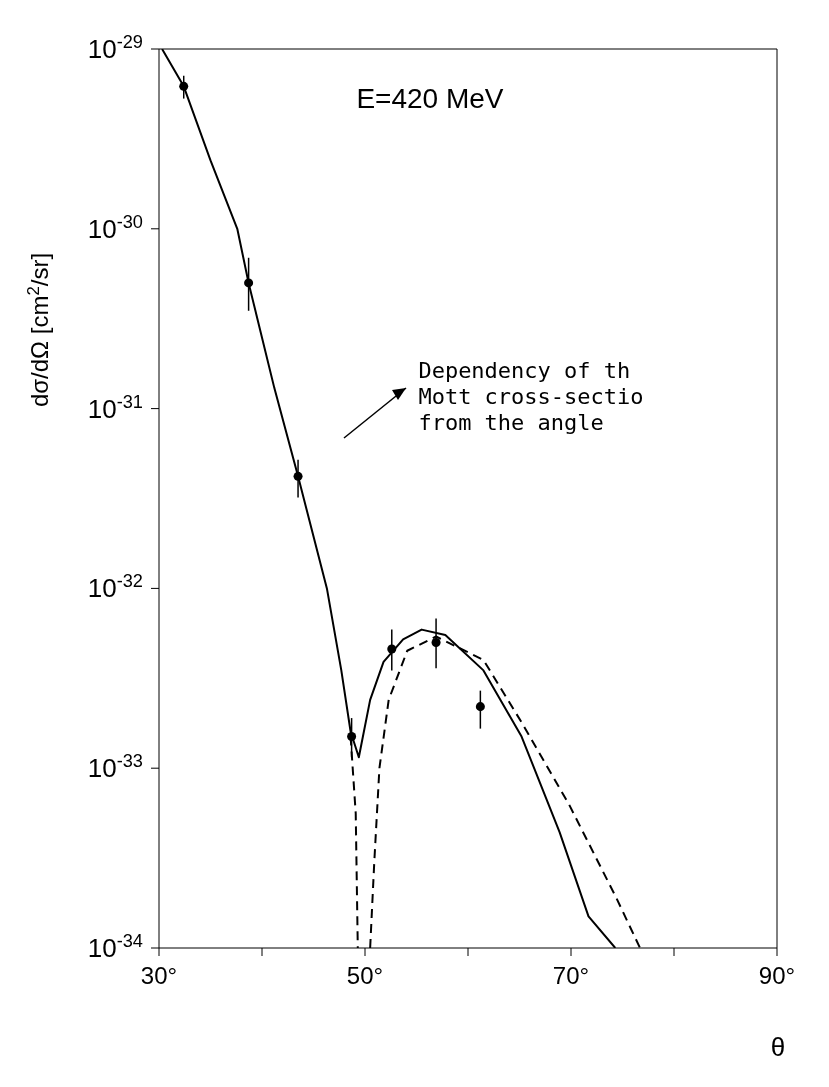 The width and height of the screenshot is (829, 1087). Describe the element at coordinates (365, 975) in the screenshot. I see `x-tick-label: 50°` at that location.